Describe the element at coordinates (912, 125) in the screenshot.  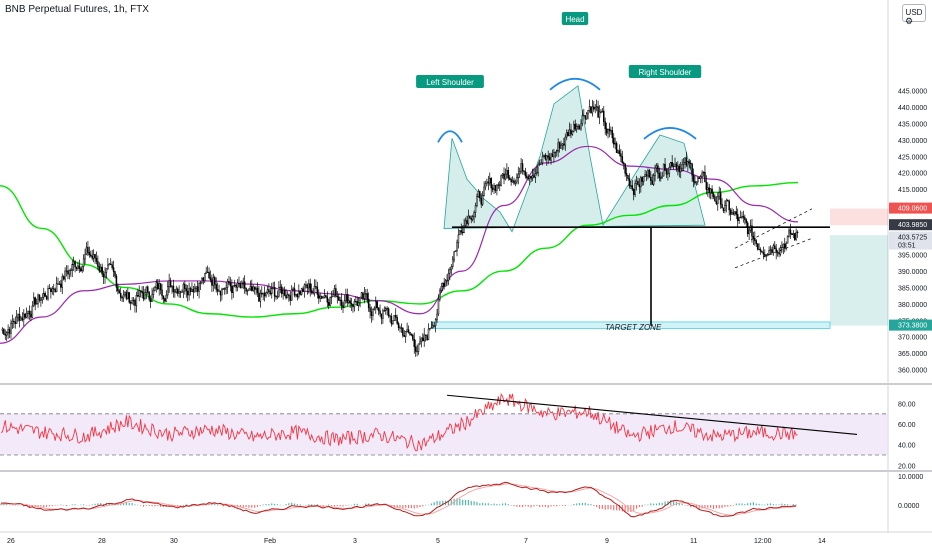
I see `price-tick-label: 435.0000` at that location.